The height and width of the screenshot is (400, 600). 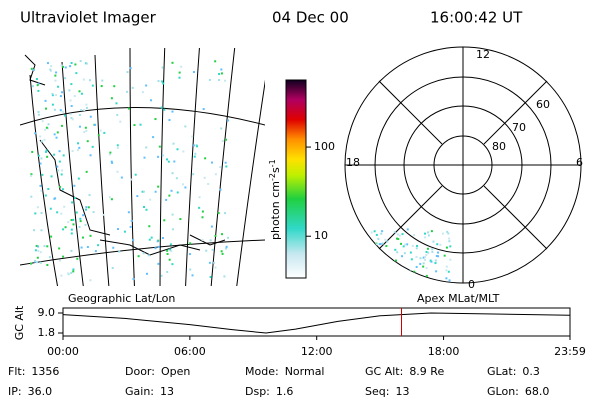 I want to click on colorbar-tick-label: 100, so click(x=324, y=146).